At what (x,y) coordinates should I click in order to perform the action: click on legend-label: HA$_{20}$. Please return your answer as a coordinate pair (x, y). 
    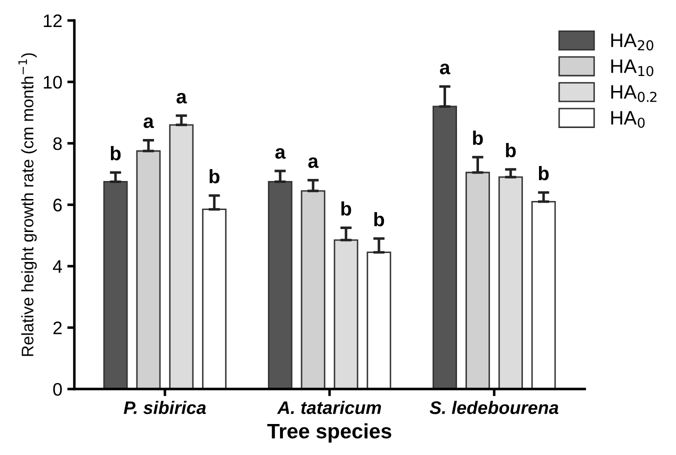
    Looking at the image, I should click on (632, 42).